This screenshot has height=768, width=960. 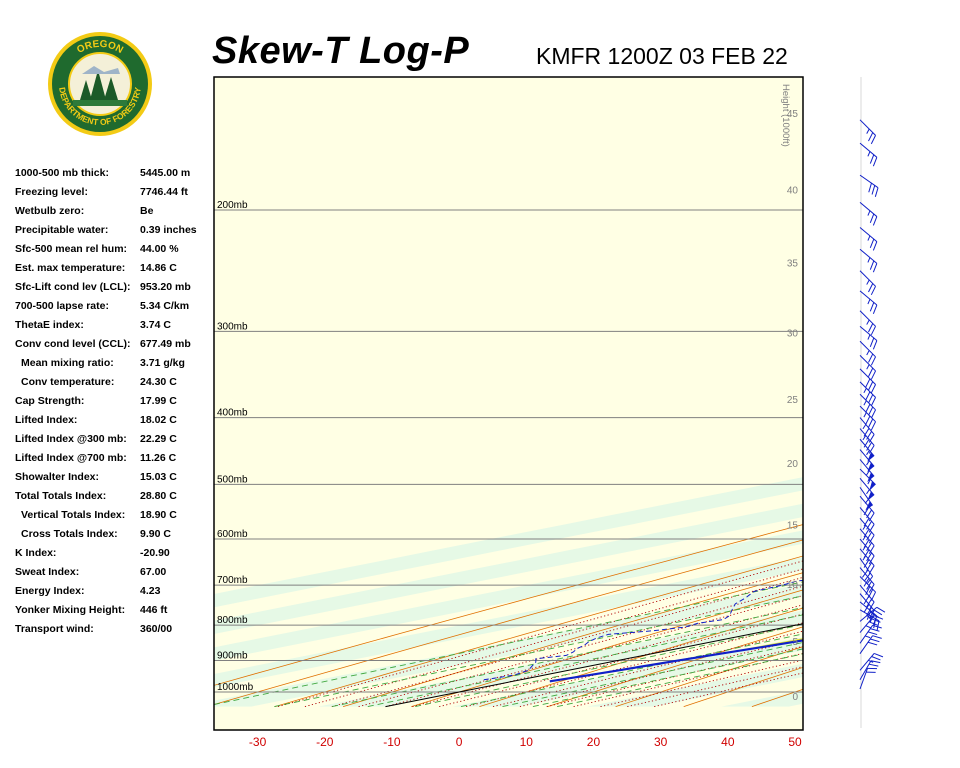 I want to click on index-value: 9.90 C, so click(x=155, y=534).